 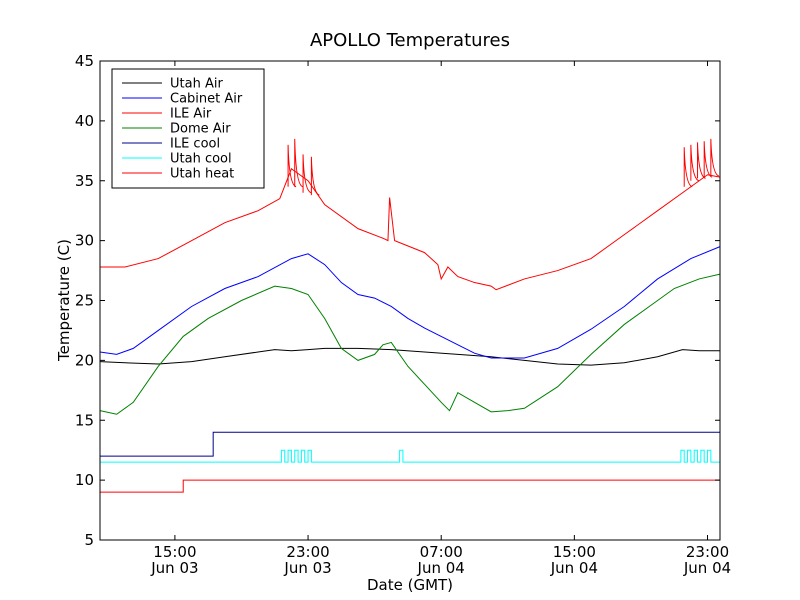 What do you see at coordinates (707, 552) in the screenshot?
I see `x-tick-label-time-4: 23:00` at bounding box center [707, 552].